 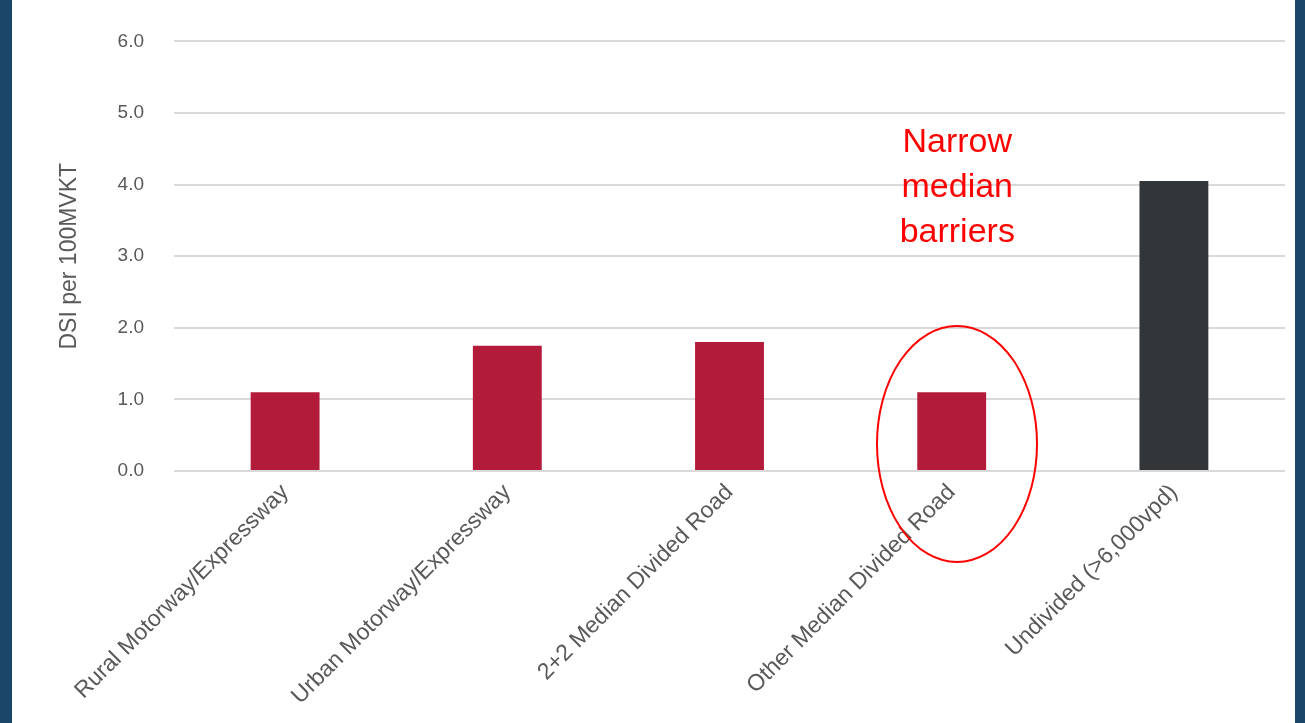 I want to click on y-tick-label: 5.0, so click(x=131, y=112).